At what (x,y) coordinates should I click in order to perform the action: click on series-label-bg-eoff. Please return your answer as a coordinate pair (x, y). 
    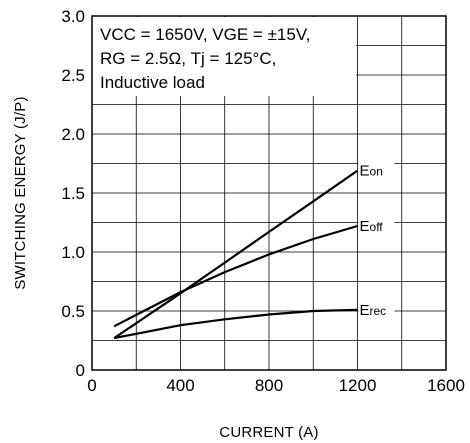
    Looking at the image, I should click on (376, 226).